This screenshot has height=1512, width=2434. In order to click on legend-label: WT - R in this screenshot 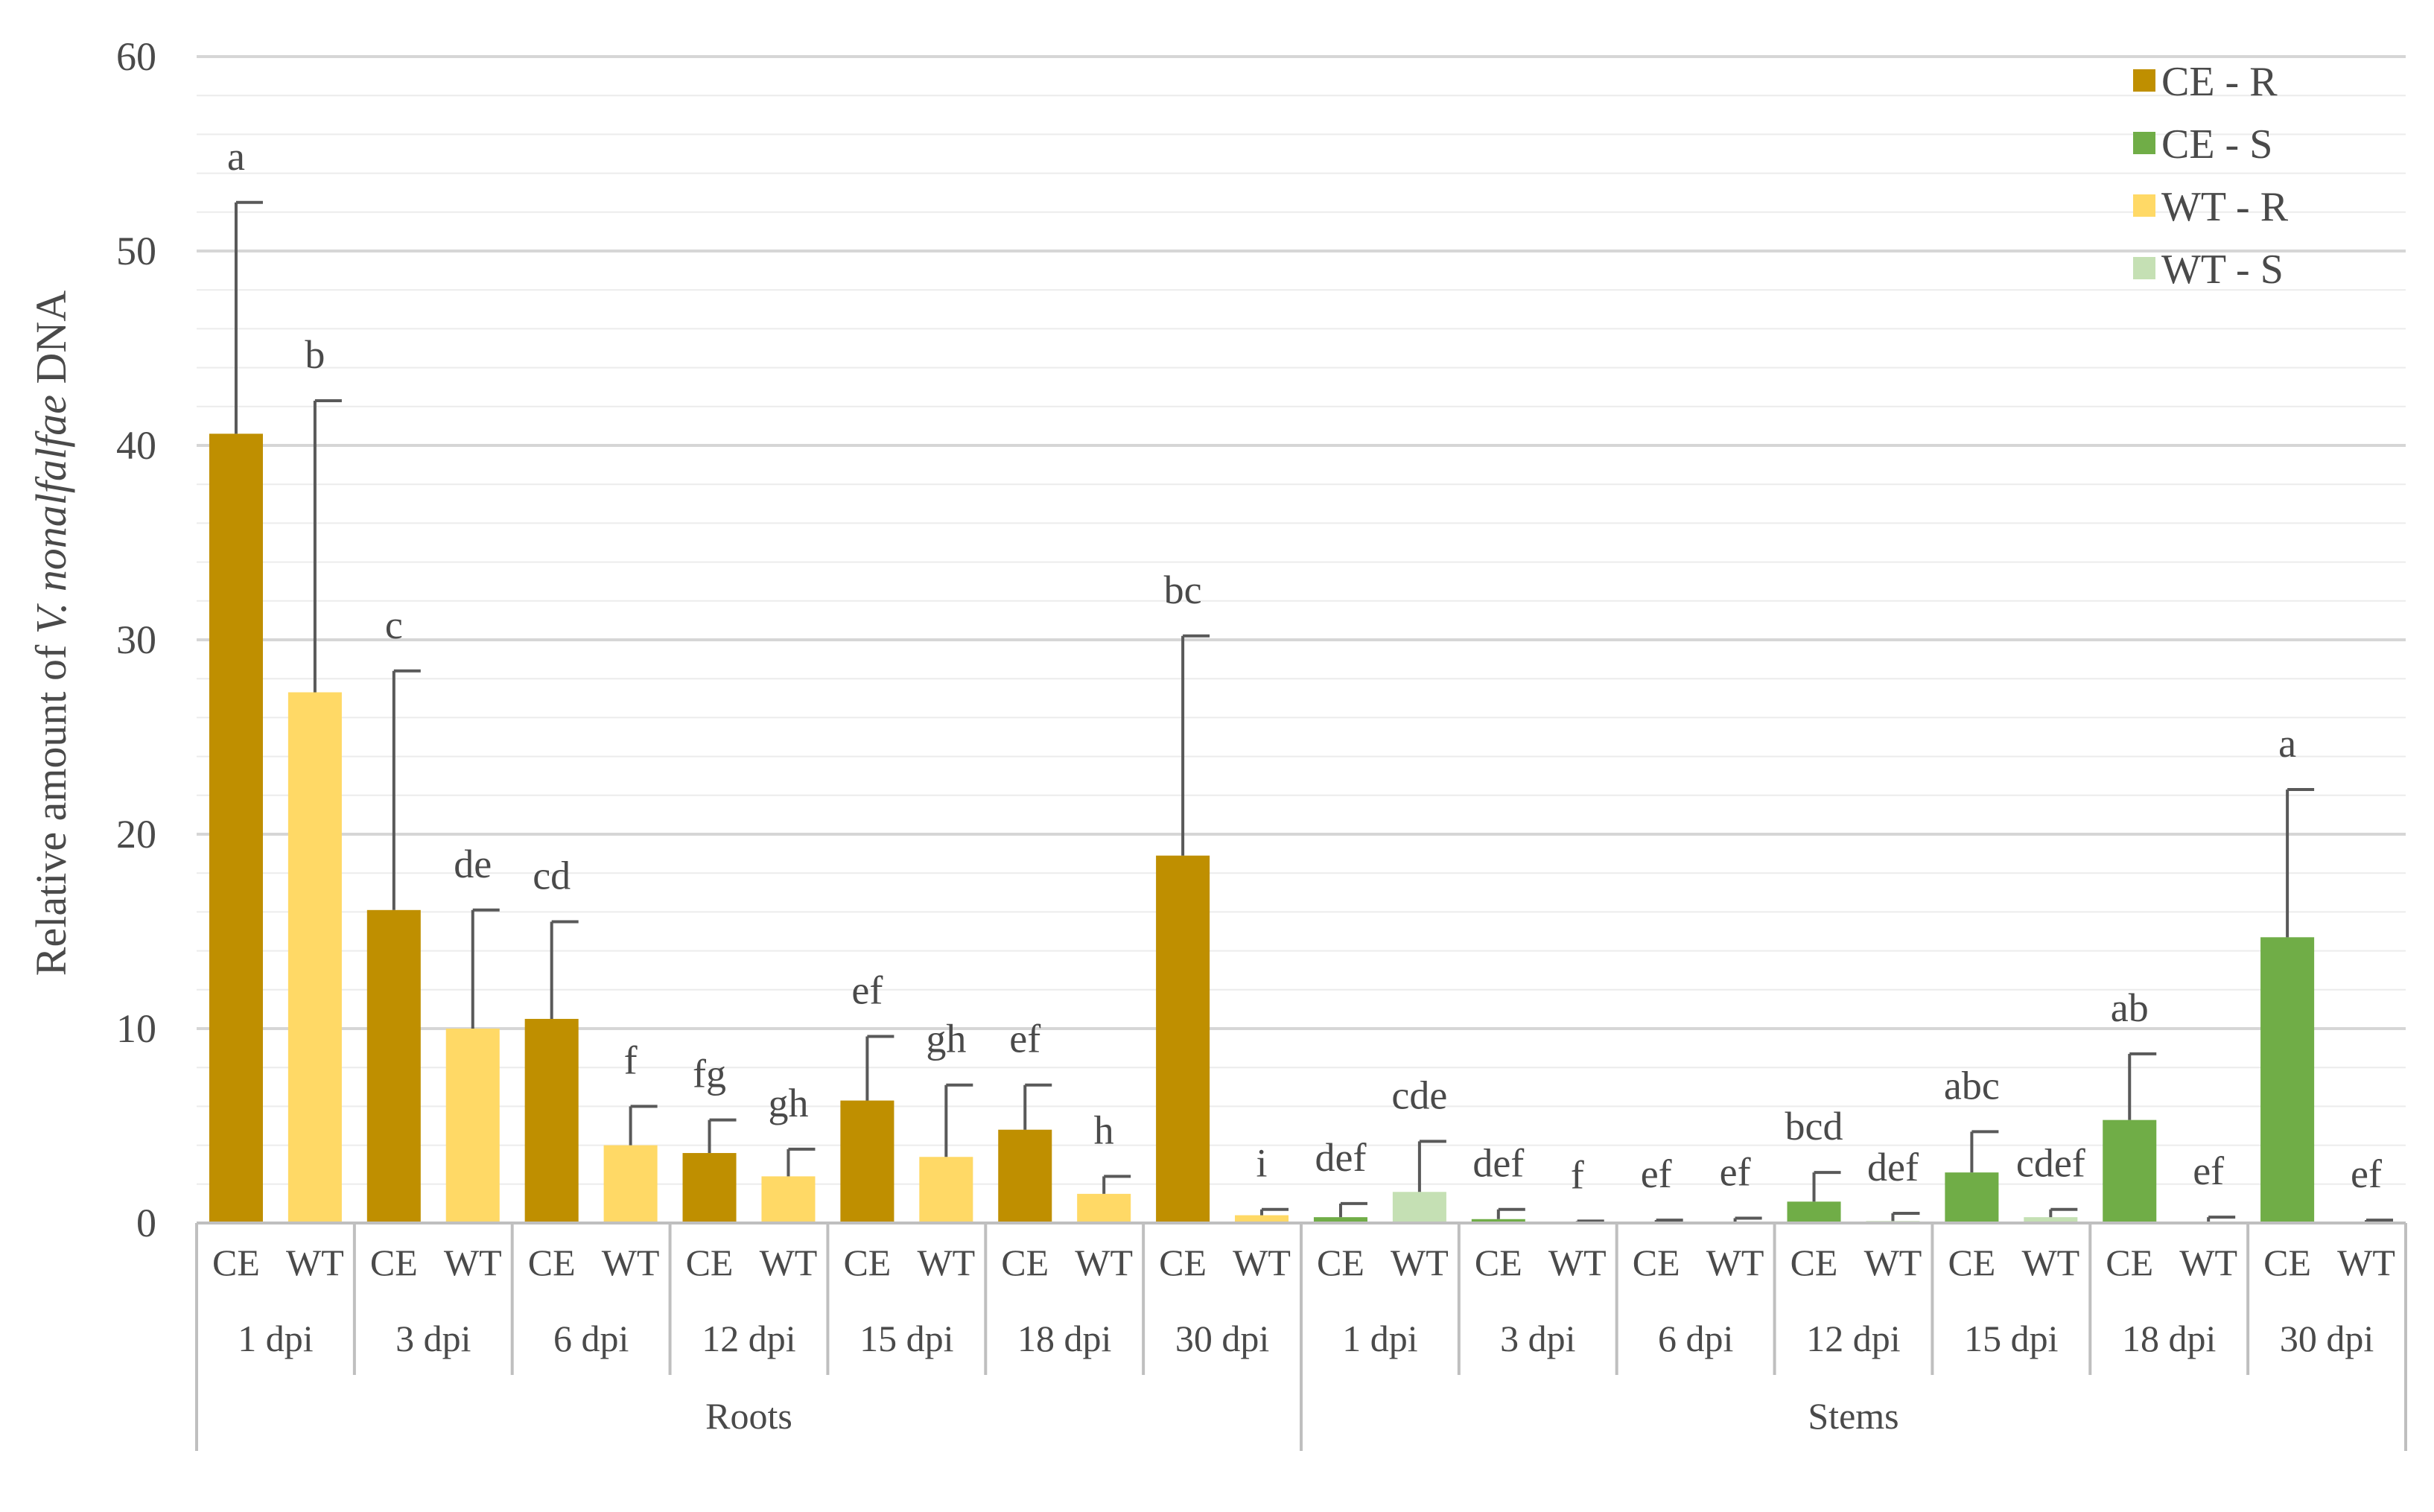, I will do `click(2225, 207)`.